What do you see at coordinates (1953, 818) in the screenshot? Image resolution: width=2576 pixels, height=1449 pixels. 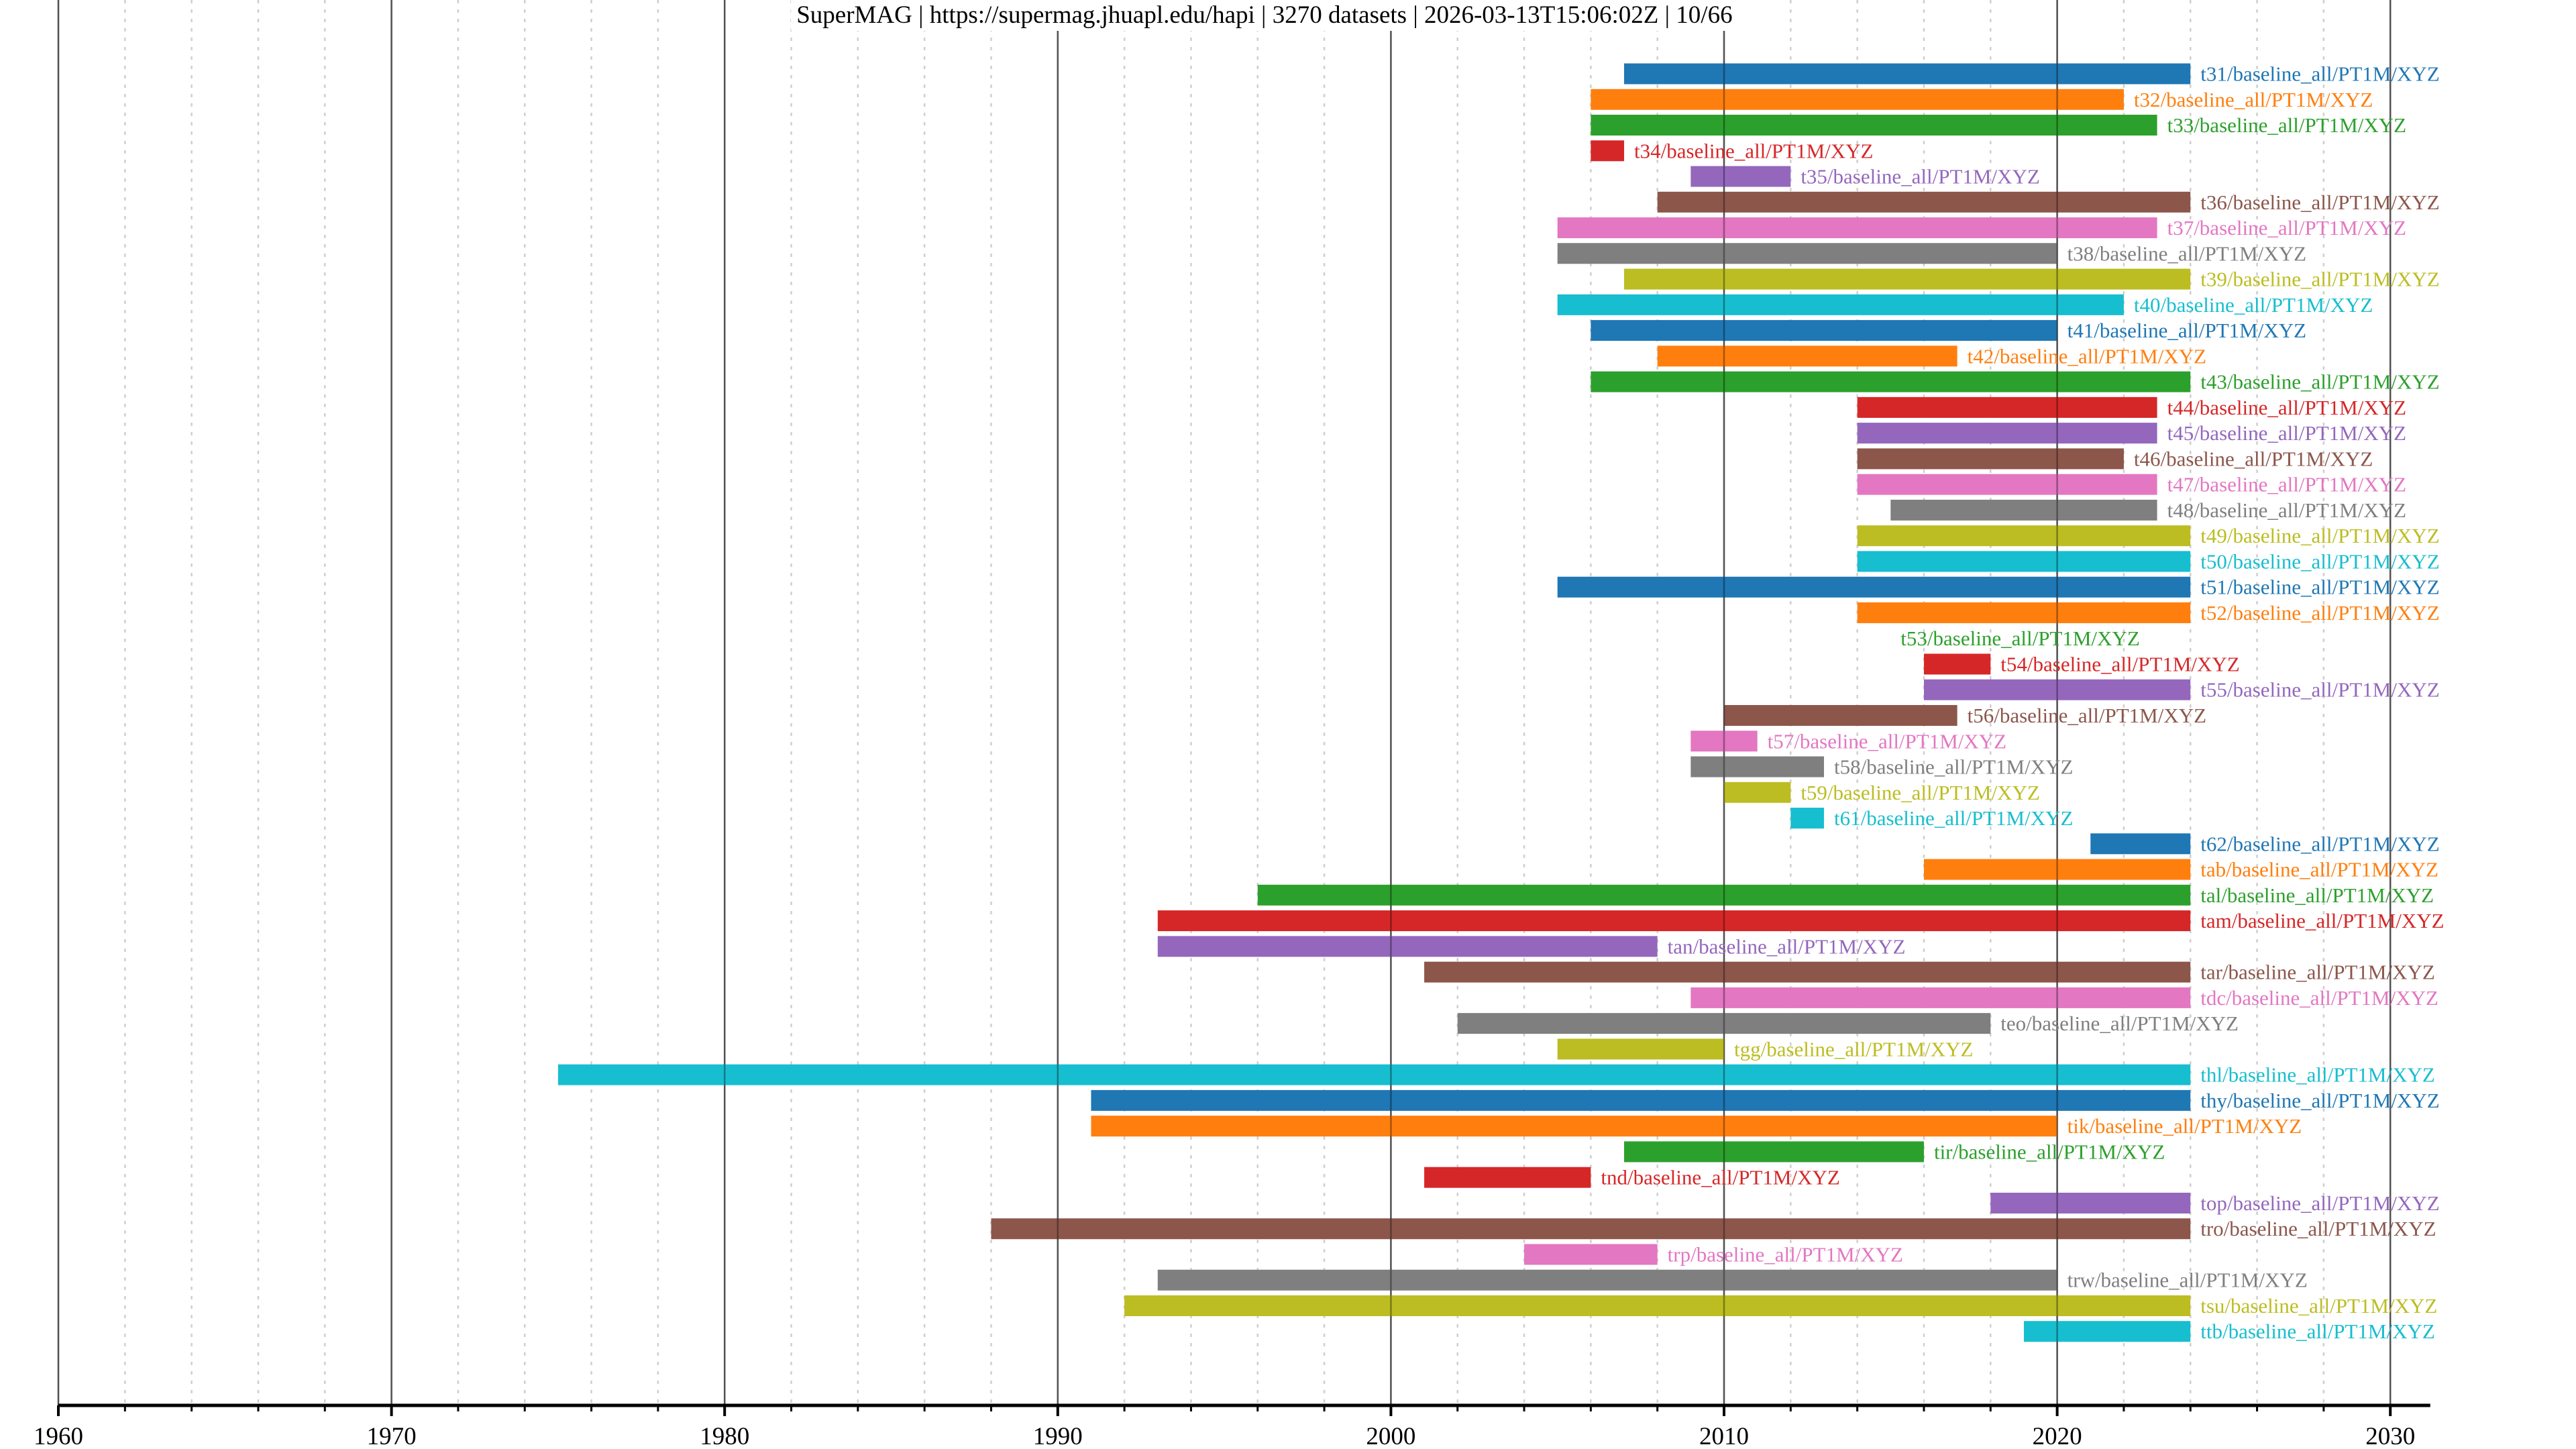 I see `bar-label-t61: t61/baseline_all/PT1M/XYZ` at bounding box center [1953, 818].